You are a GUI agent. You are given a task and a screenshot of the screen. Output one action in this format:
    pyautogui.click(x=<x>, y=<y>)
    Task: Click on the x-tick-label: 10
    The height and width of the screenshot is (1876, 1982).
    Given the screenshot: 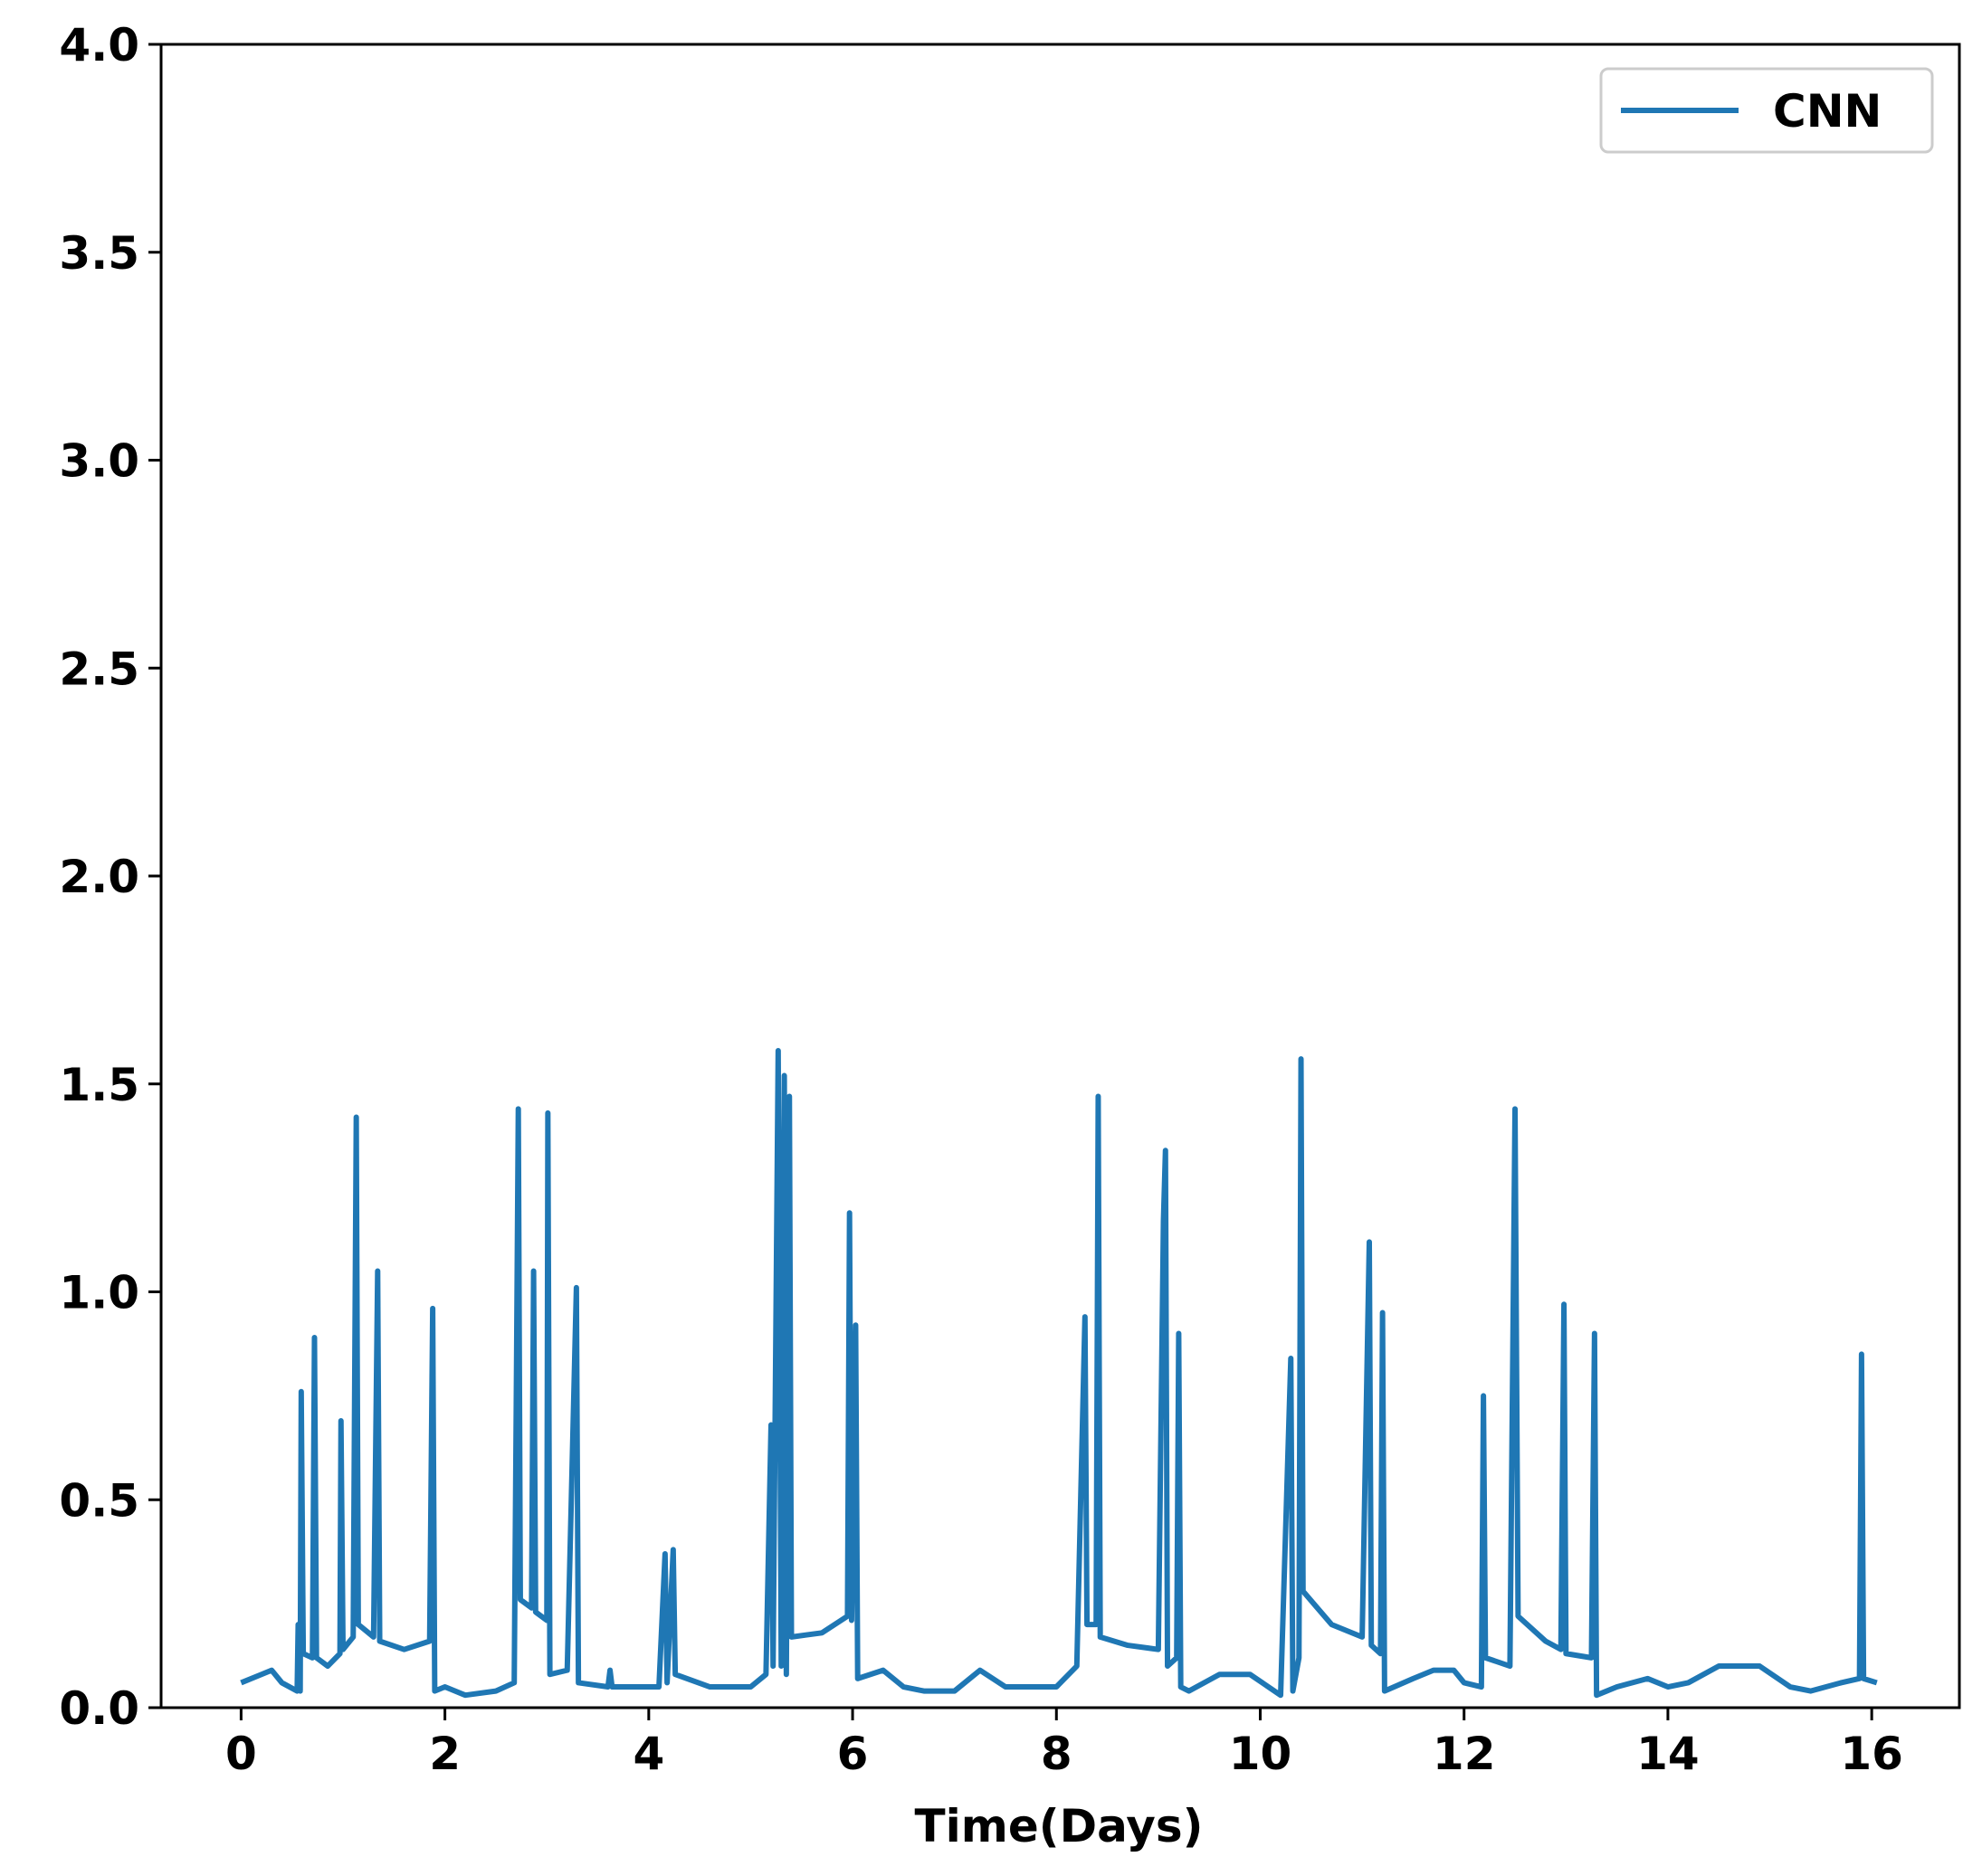 What is the action you would take?
    pyautogui.click(x=1260, y=1754)
    